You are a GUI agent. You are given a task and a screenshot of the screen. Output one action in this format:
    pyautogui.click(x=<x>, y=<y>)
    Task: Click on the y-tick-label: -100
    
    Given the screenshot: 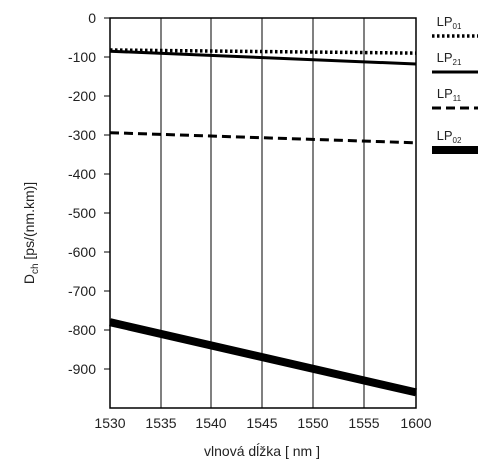 What is the action you would take?
    pyautogui.click(x=82, y=57)
    